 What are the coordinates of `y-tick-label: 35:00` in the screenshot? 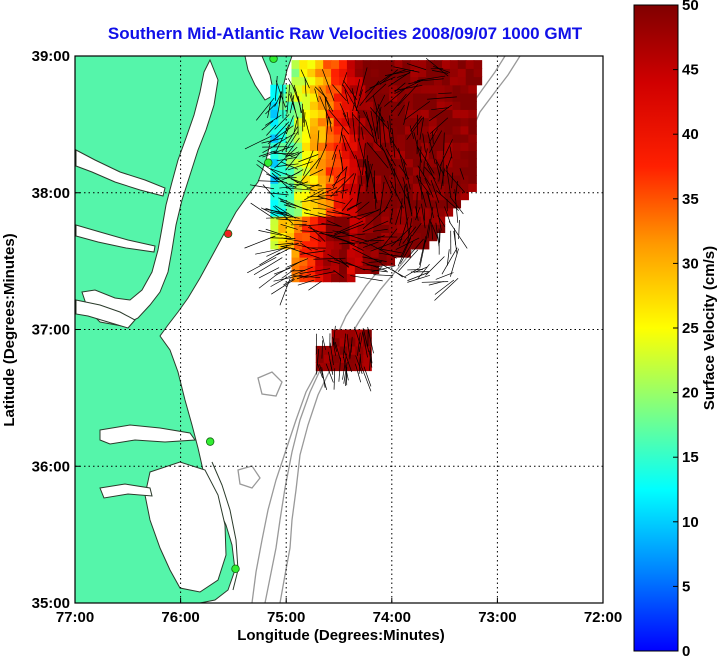 It's located at (51, 603).